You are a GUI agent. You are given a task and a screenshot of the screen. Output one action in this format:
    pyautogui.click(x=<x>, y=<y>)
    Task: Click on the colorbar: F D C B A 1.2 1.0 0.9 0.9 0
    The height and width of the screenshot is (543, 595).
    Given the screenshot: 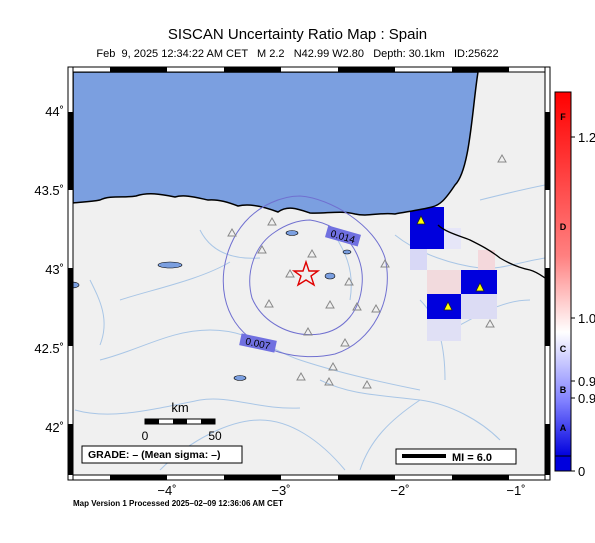 What is the action you would take?
    pyautogui.click(x=574, y=285)
    